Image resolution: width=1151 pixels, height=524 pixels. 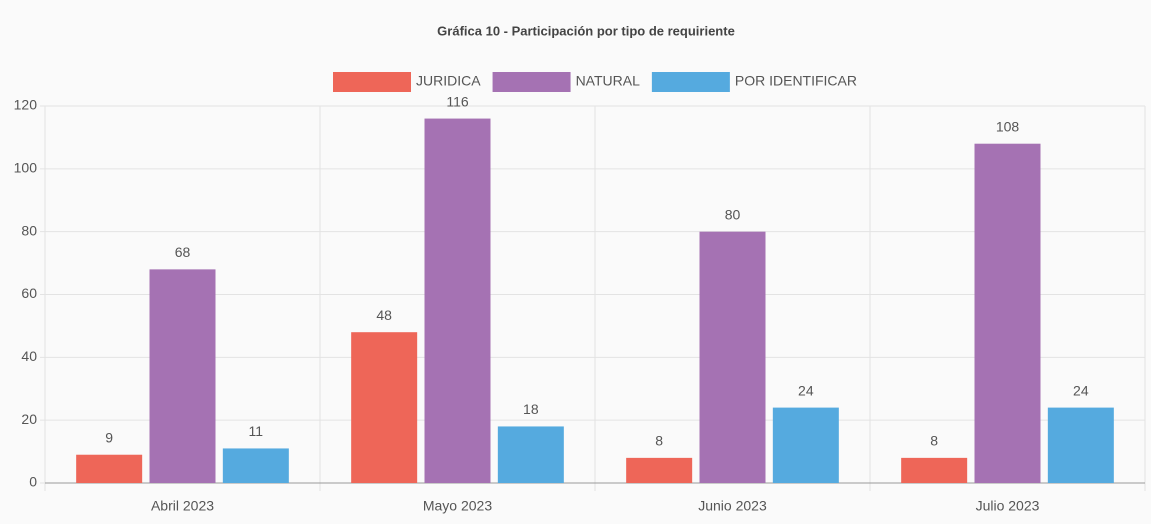 What do you see at coordinates (29, 419) in the screenshot?
I see `y-tick-label: 20` at bounding box center [29, 419].